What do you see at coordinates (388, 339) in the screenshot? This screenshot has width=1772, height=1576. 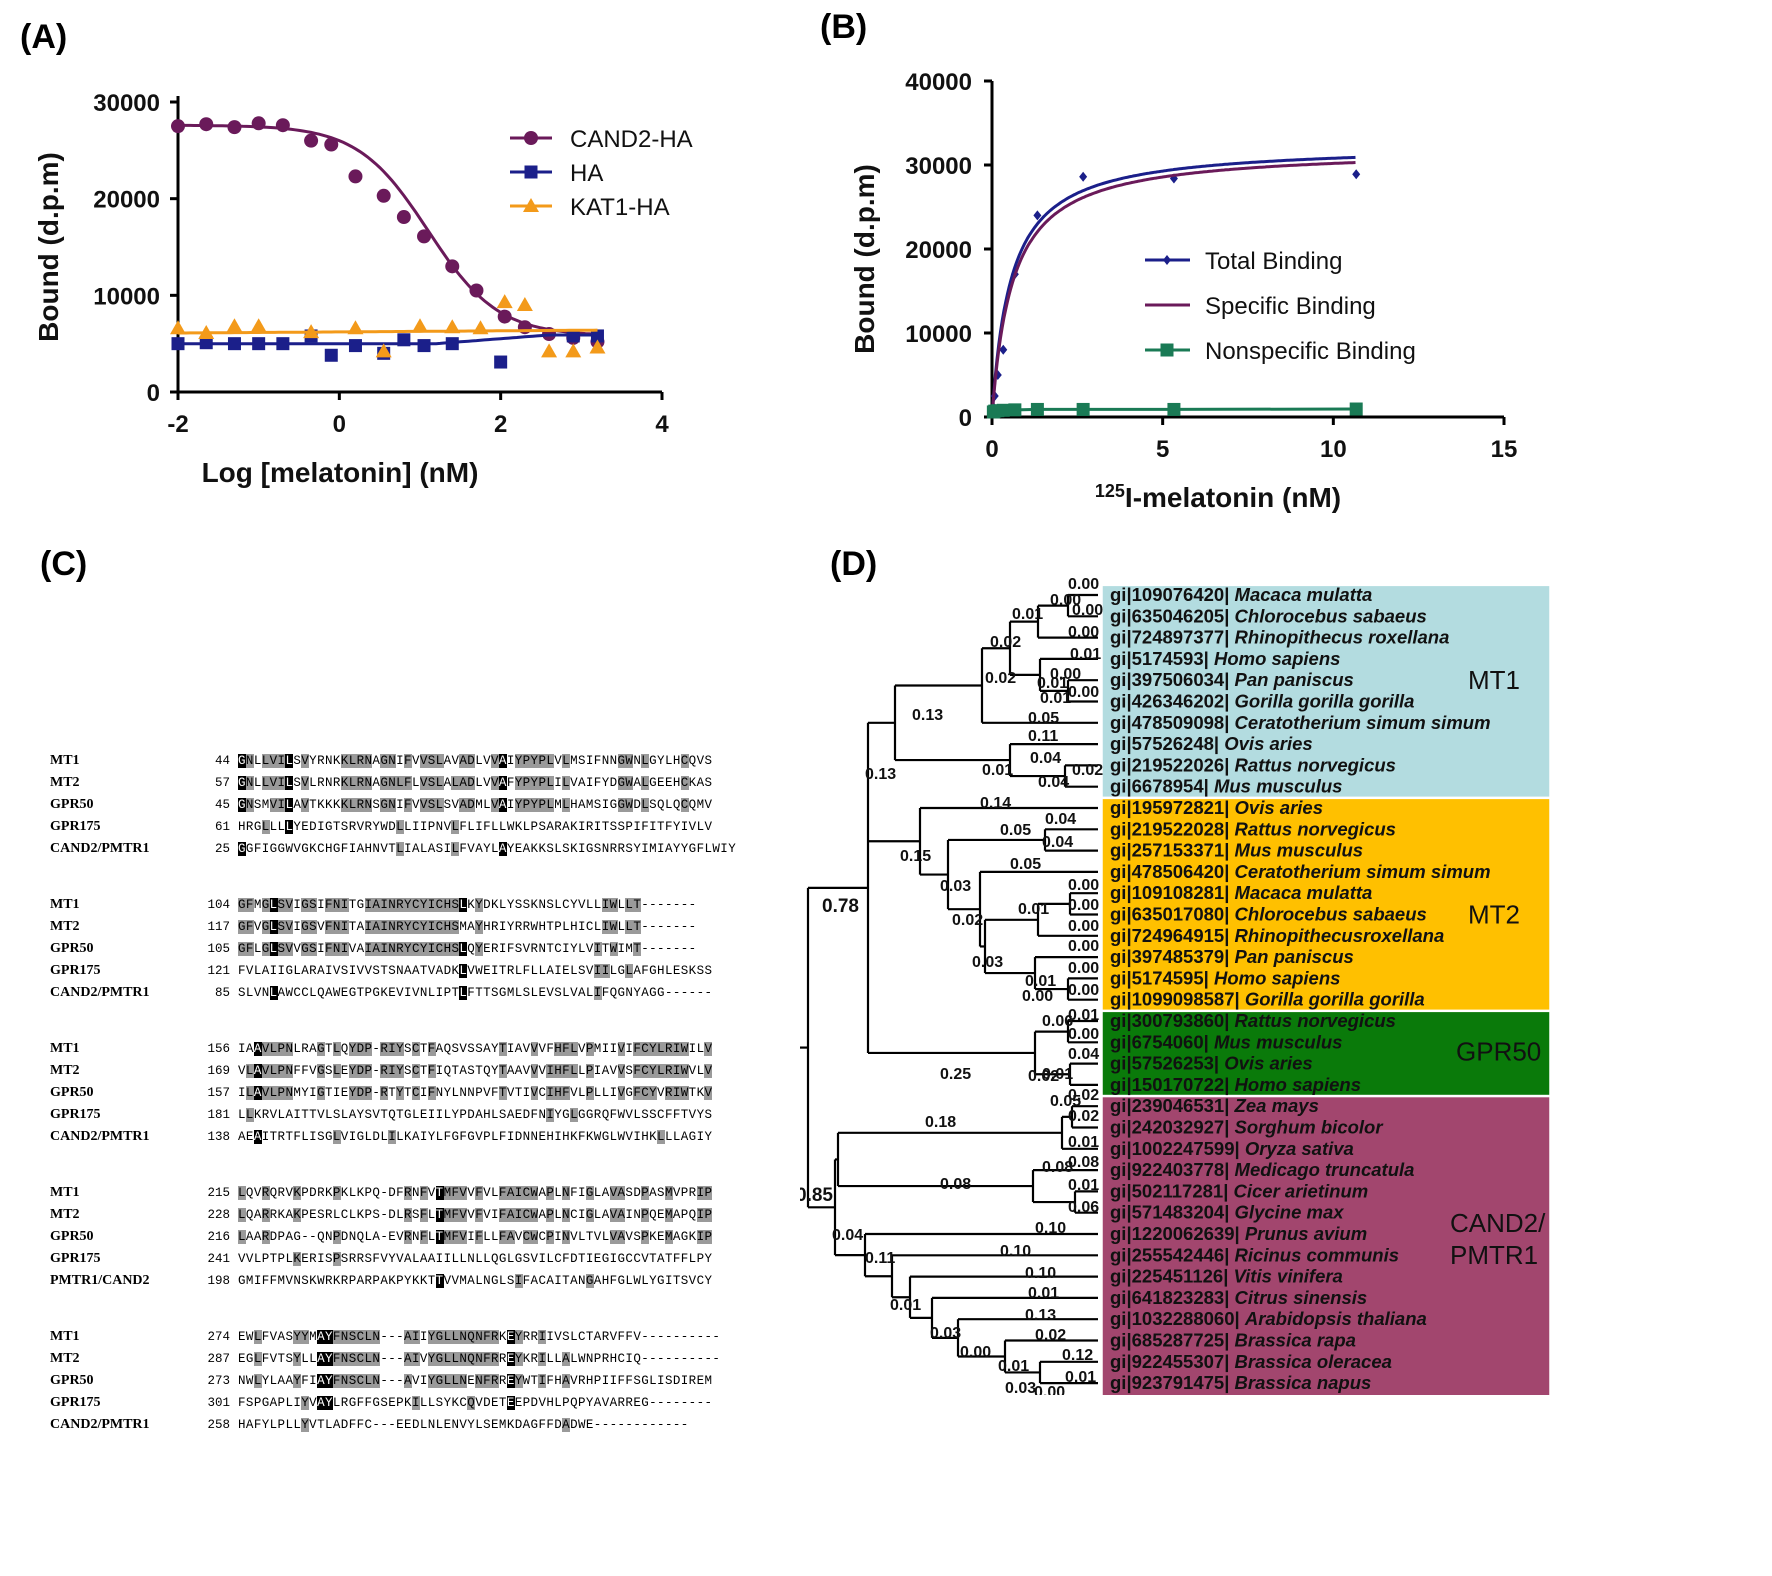 I see `curve-HA` at bounding box center [388, 339].